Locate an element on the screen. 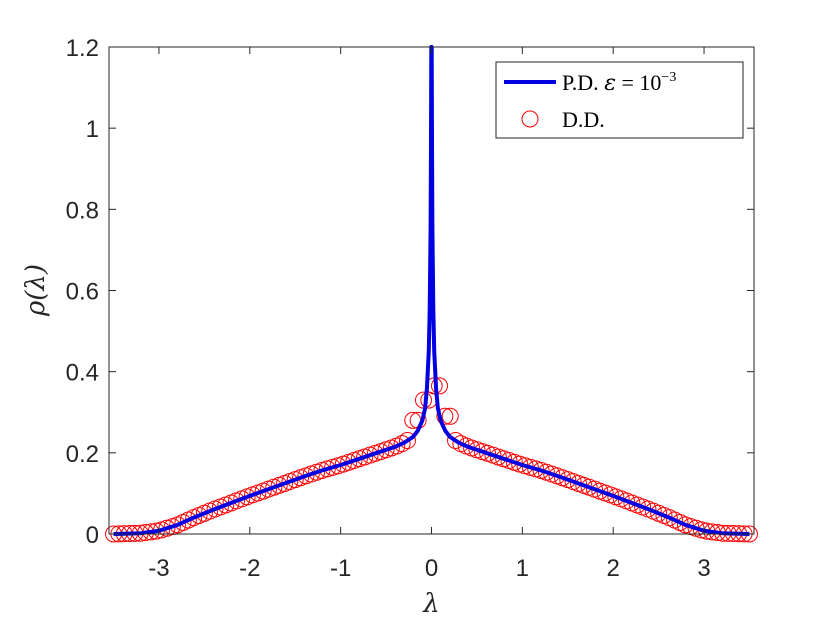  y-tick-label: 0.2 is located at coordinates (82, 454).